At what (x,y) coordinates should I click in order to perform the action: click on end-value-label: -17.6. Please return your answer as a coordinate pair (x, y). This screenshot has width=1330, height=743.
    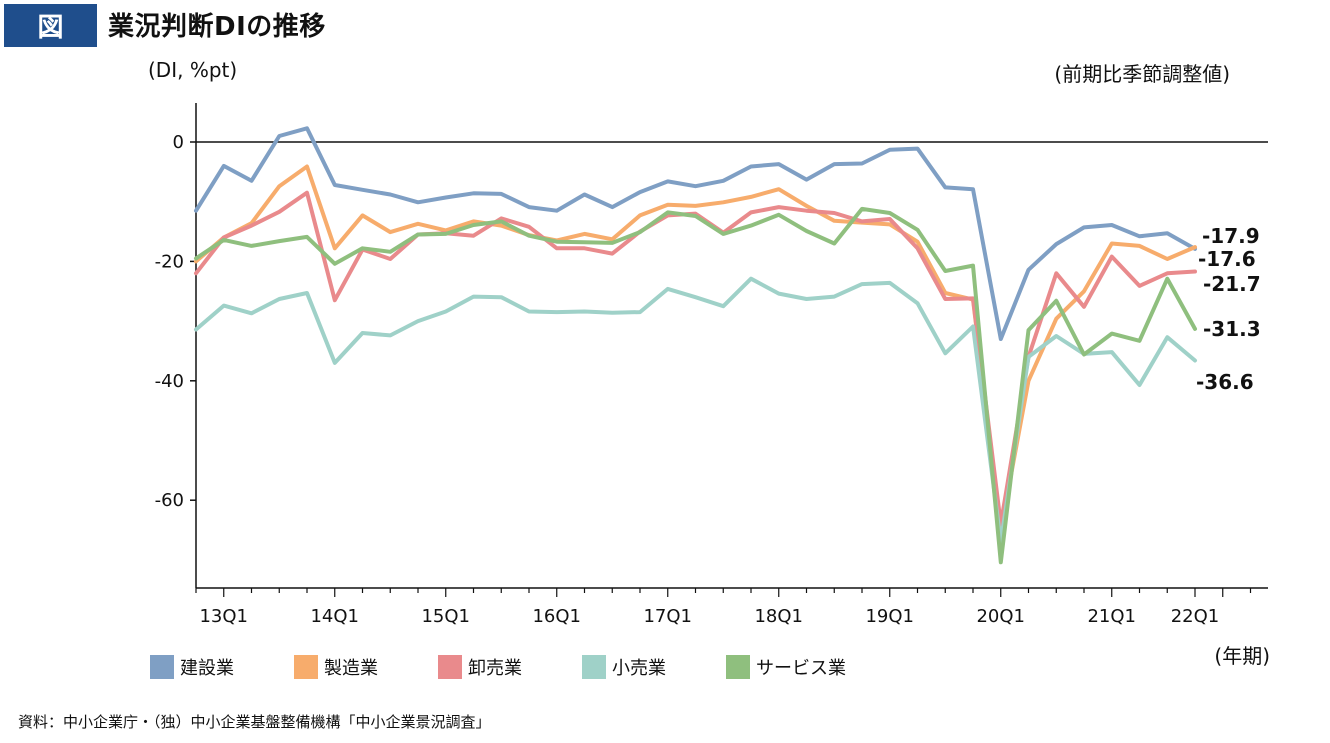
    Looking at the image, I should click on (1227, 259).